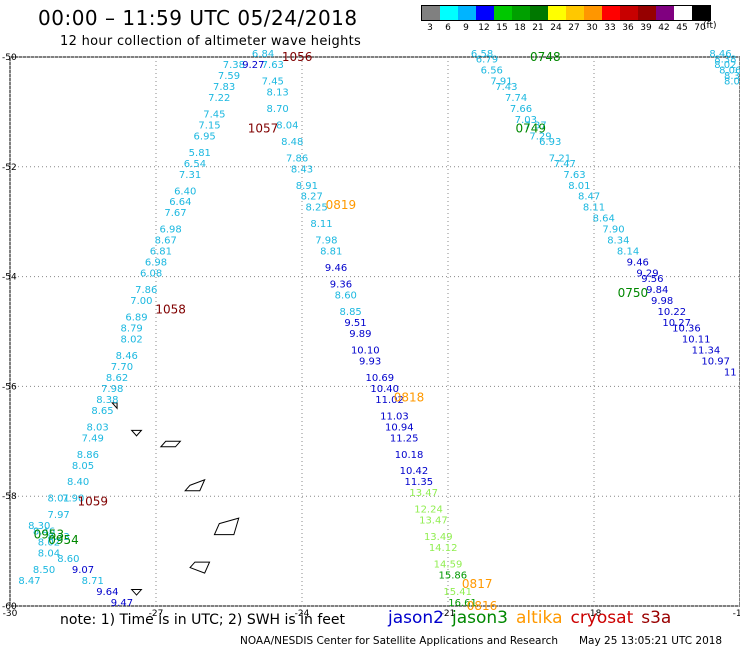 This screenshot has height=650, width=740. Describe the element at coordinates (229, 76) in the screenshot. I see `wave-height-label: 7.59` at that location.